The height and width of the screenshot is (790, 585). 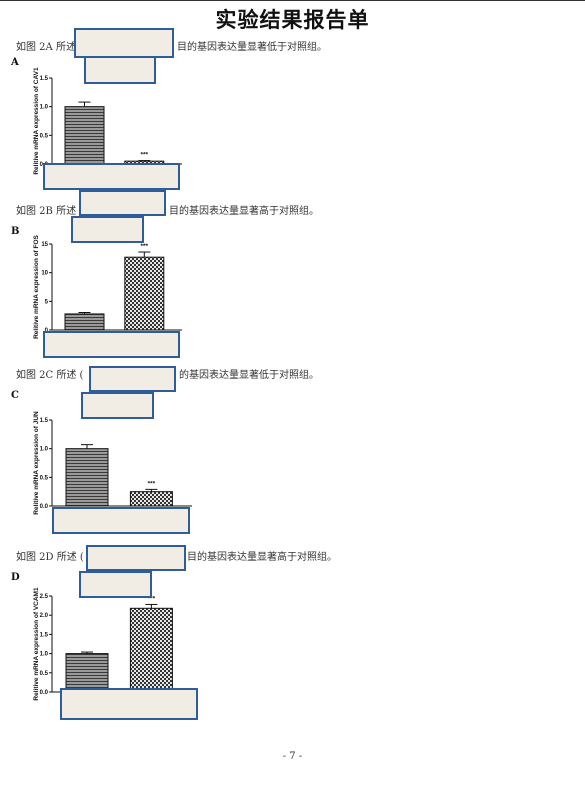 I want to click on y-axis-label: Relitive mRNA expression of JUN, so click(x=36, y=463).